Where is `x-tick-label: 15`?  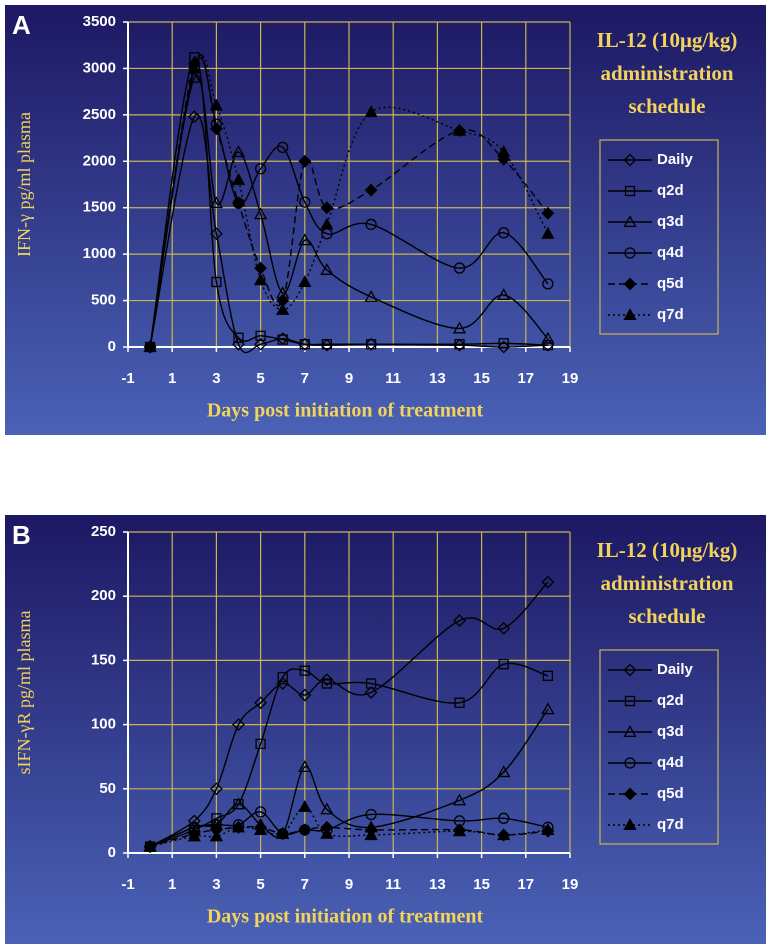 x-tick-label: 15 is located at coordinates (481, 884).